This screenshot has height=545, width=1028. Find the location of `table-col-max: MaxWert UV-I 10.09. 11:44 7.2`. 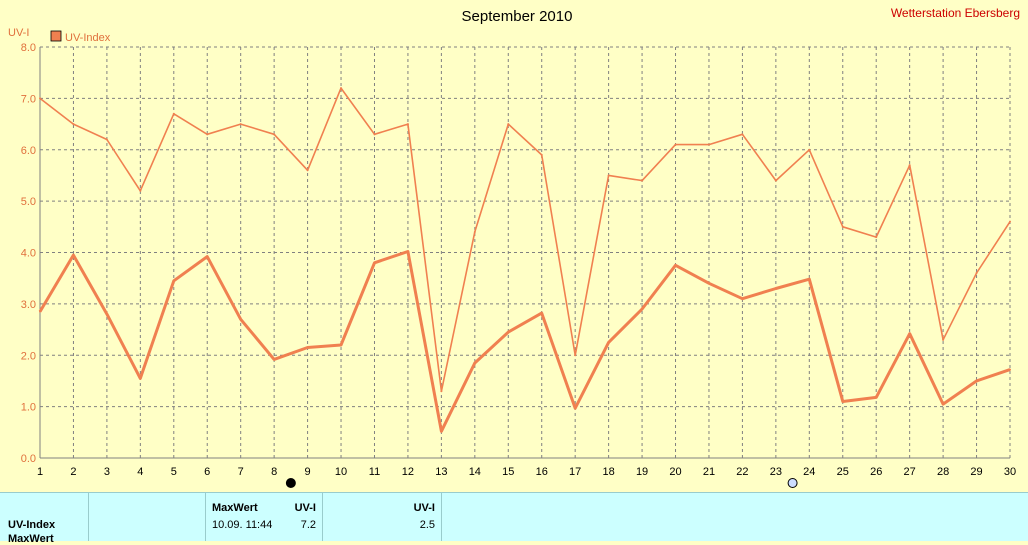

table-col-max: MaxWert UV-I 10.09. 11:44 7.2 is located at coordinates (264, 517).